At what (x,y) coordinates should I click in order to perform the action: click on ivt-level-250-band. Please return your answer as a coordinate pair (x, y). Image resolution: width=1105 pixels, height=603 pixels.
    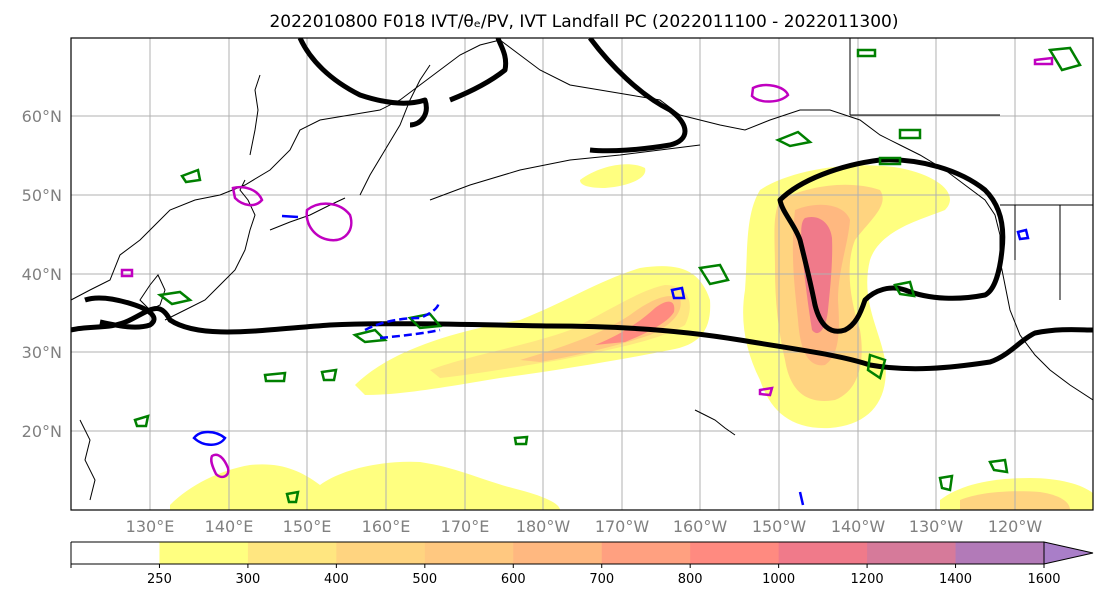
    Looking at the image, I should click on (533, 330).